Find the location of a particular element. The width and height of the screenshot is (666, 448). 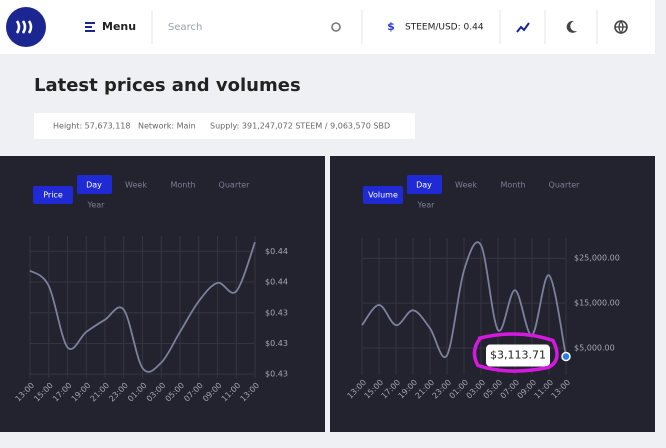

dollar-icon: $ is located at coordinates (391, 26).